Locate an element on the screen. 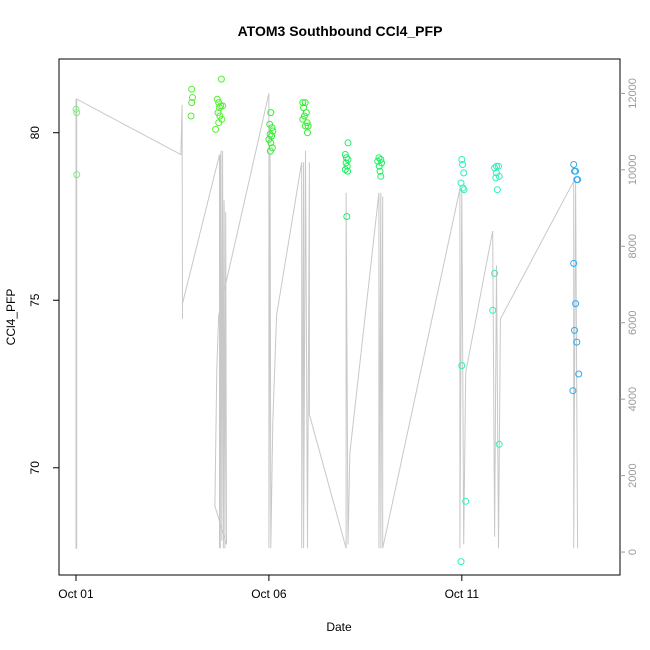 The image size is (650, 650). chart-title: ATOM3 Southbound CCl4_PFP is located at coordinates (340, 31).